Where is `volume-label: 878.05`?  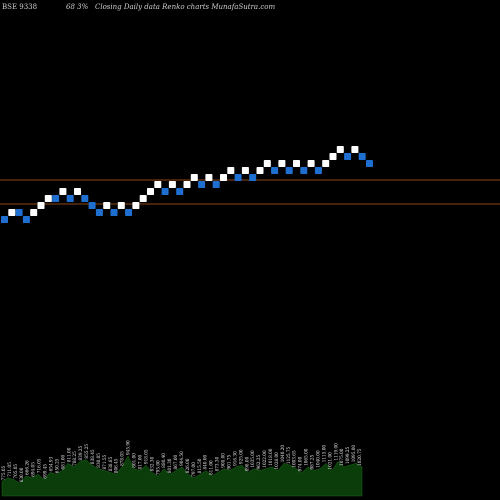 volume-label: 878.05 is located at coordinates (122, 458).